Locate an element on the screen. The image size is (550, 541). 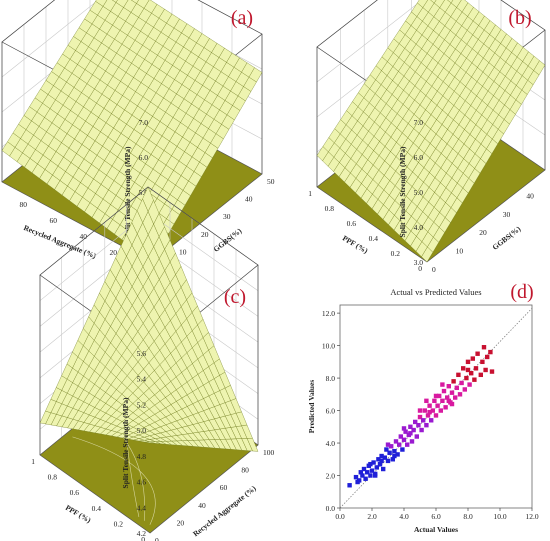
x-axis-label: Actual Values is located at coordinates (436, 529).